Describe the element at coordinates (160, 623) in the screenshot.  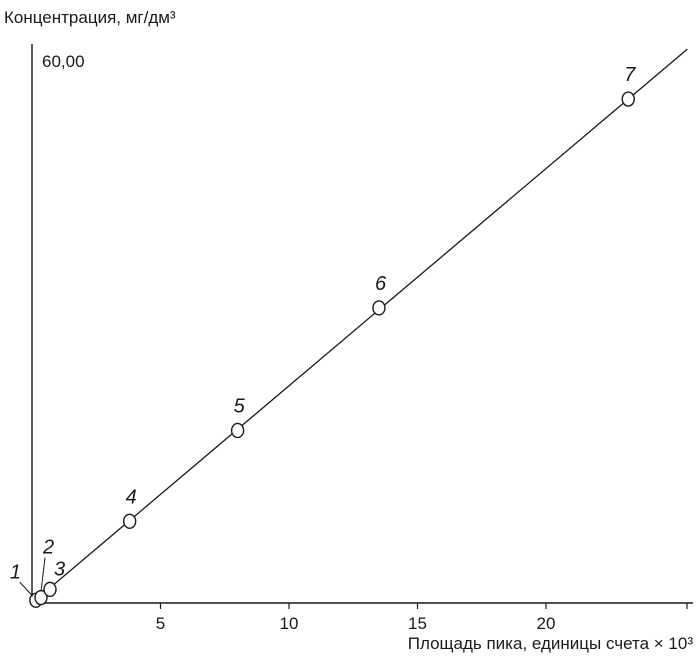
I see `x-tick-label: 5` at that location.